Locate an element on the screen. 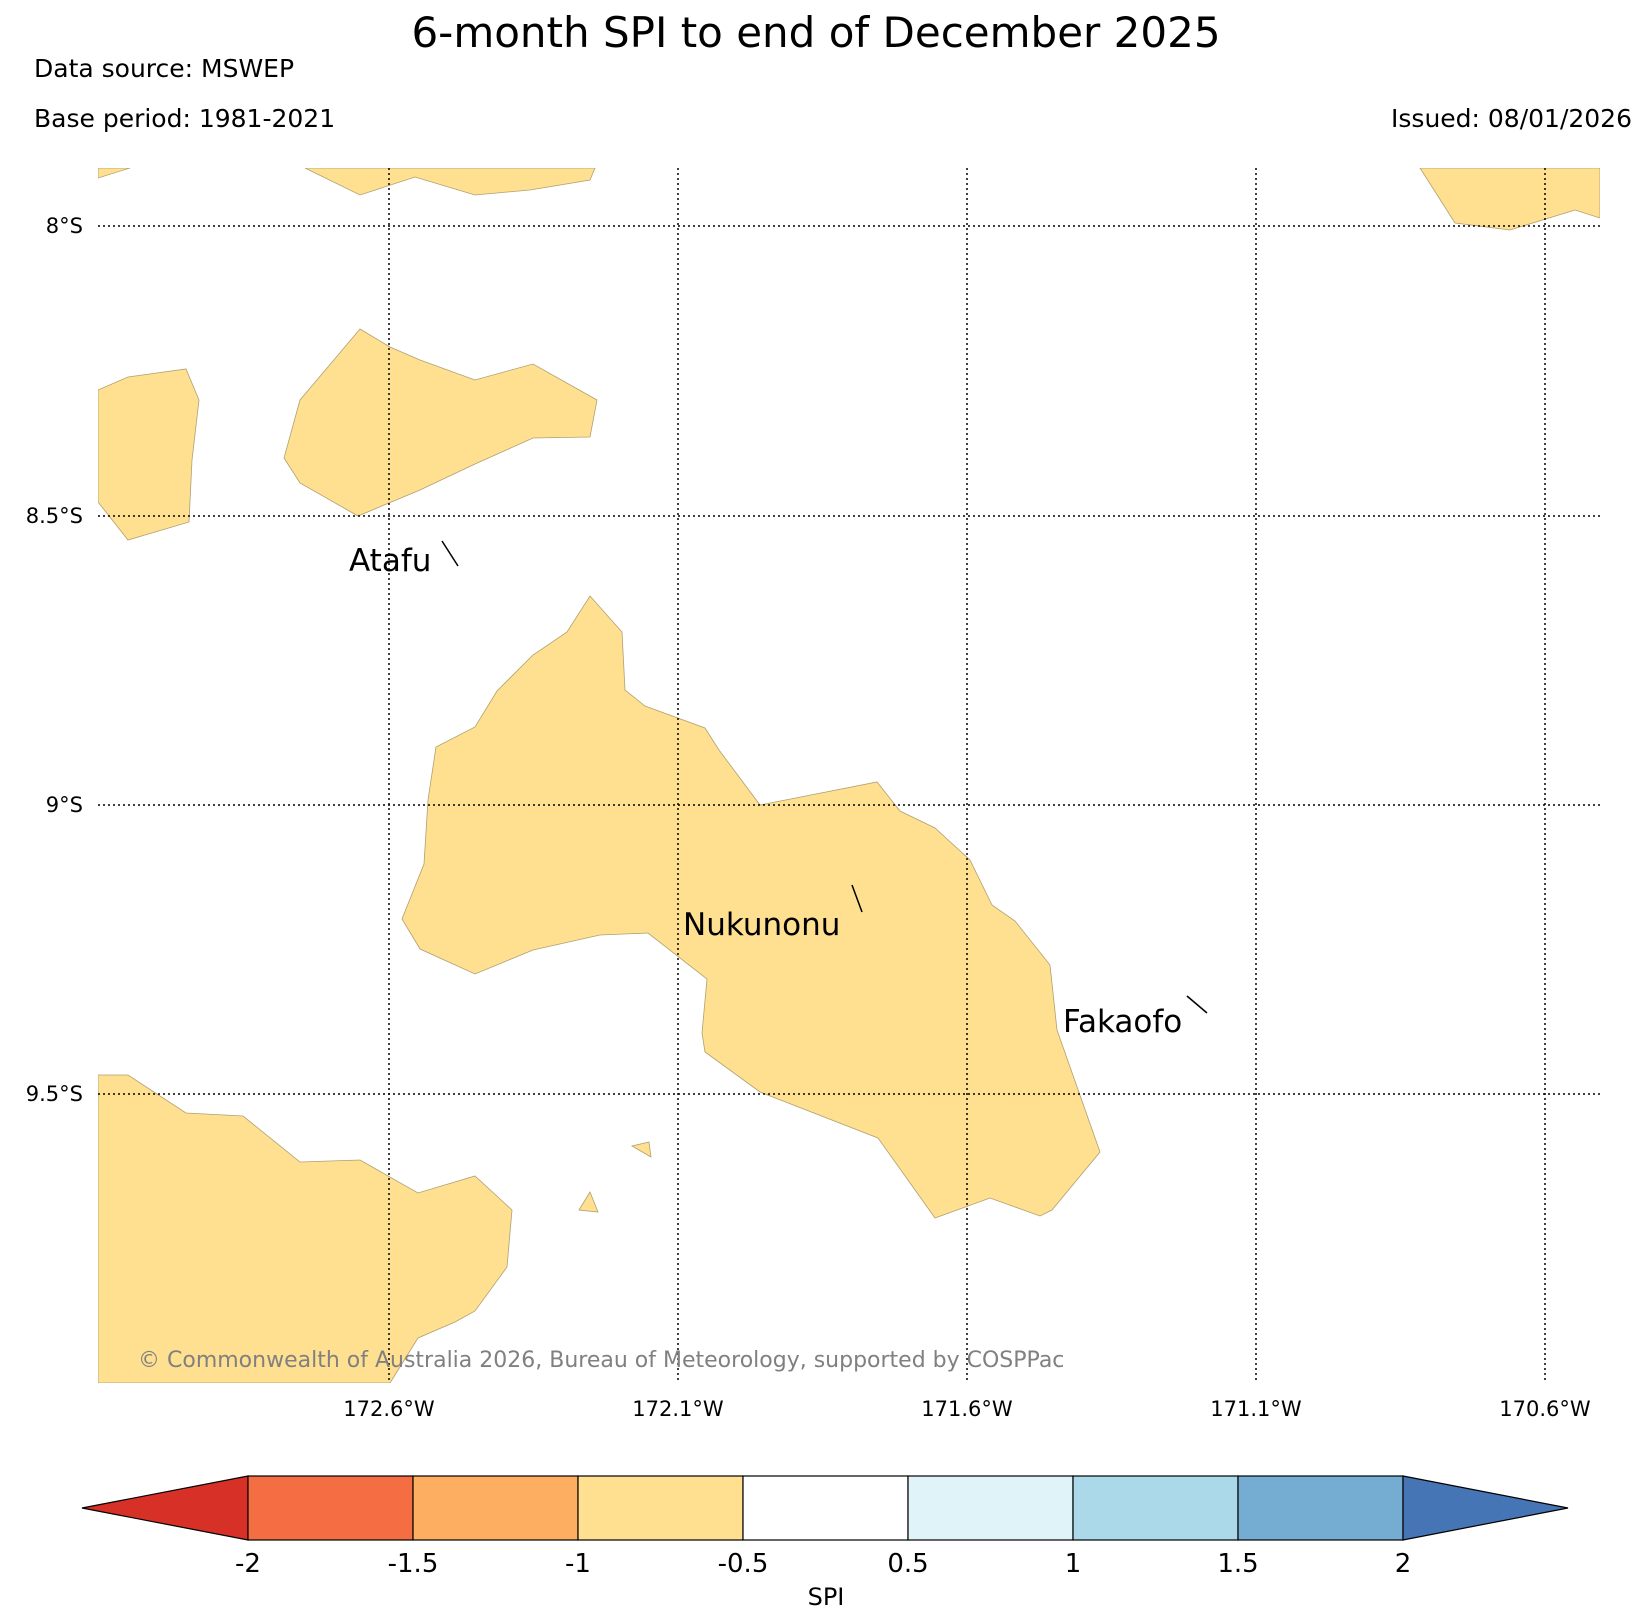  colorbar-extend-low is located at coordinates (165, 1508).